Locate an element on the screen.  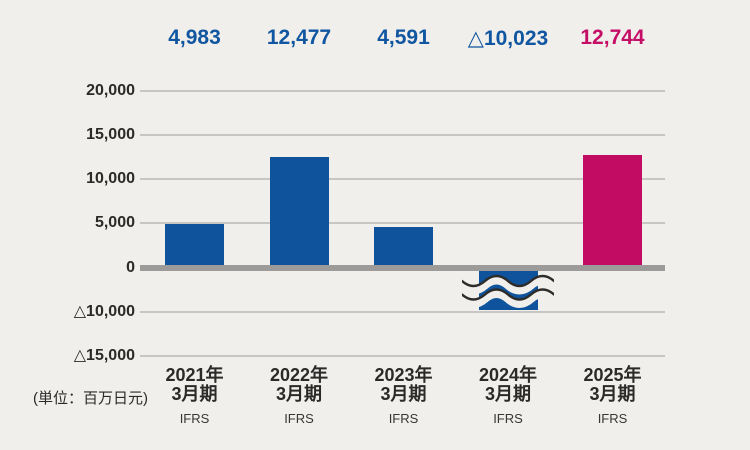
value-label: 12,744 is located at coordinates (612, 37).